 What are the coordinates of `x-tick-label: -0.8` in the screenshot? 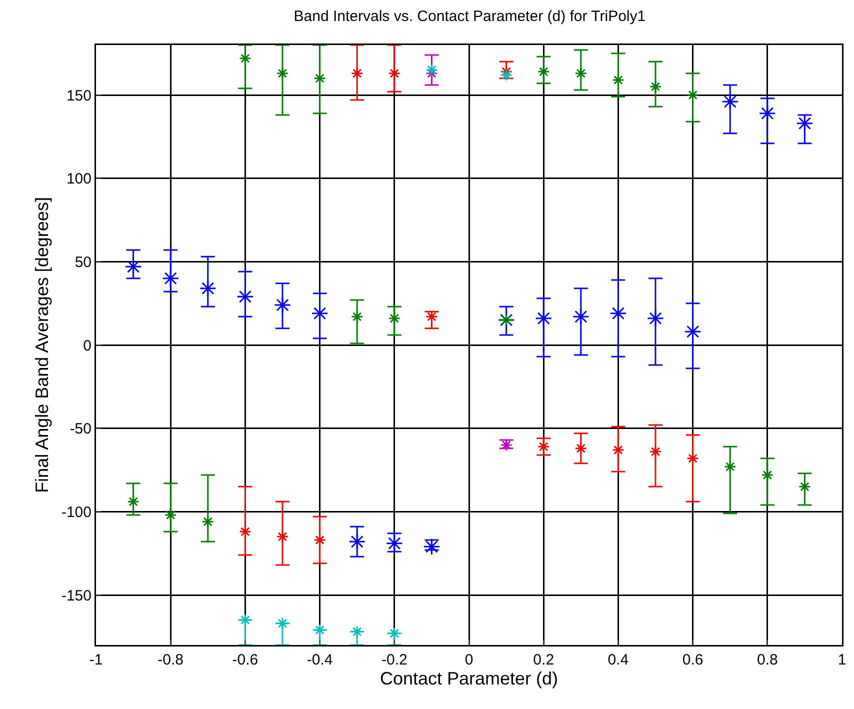 It's located at (171, 660).